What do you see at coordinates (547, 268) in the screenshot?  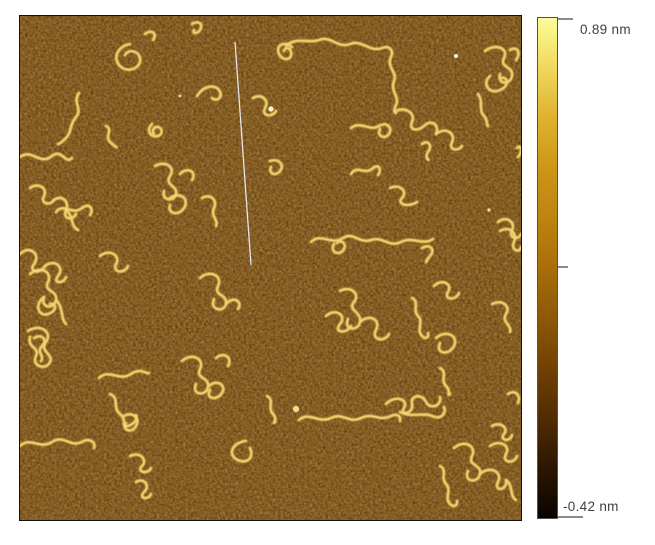 I see `height-colorbar` at bounding box center [547, 268].